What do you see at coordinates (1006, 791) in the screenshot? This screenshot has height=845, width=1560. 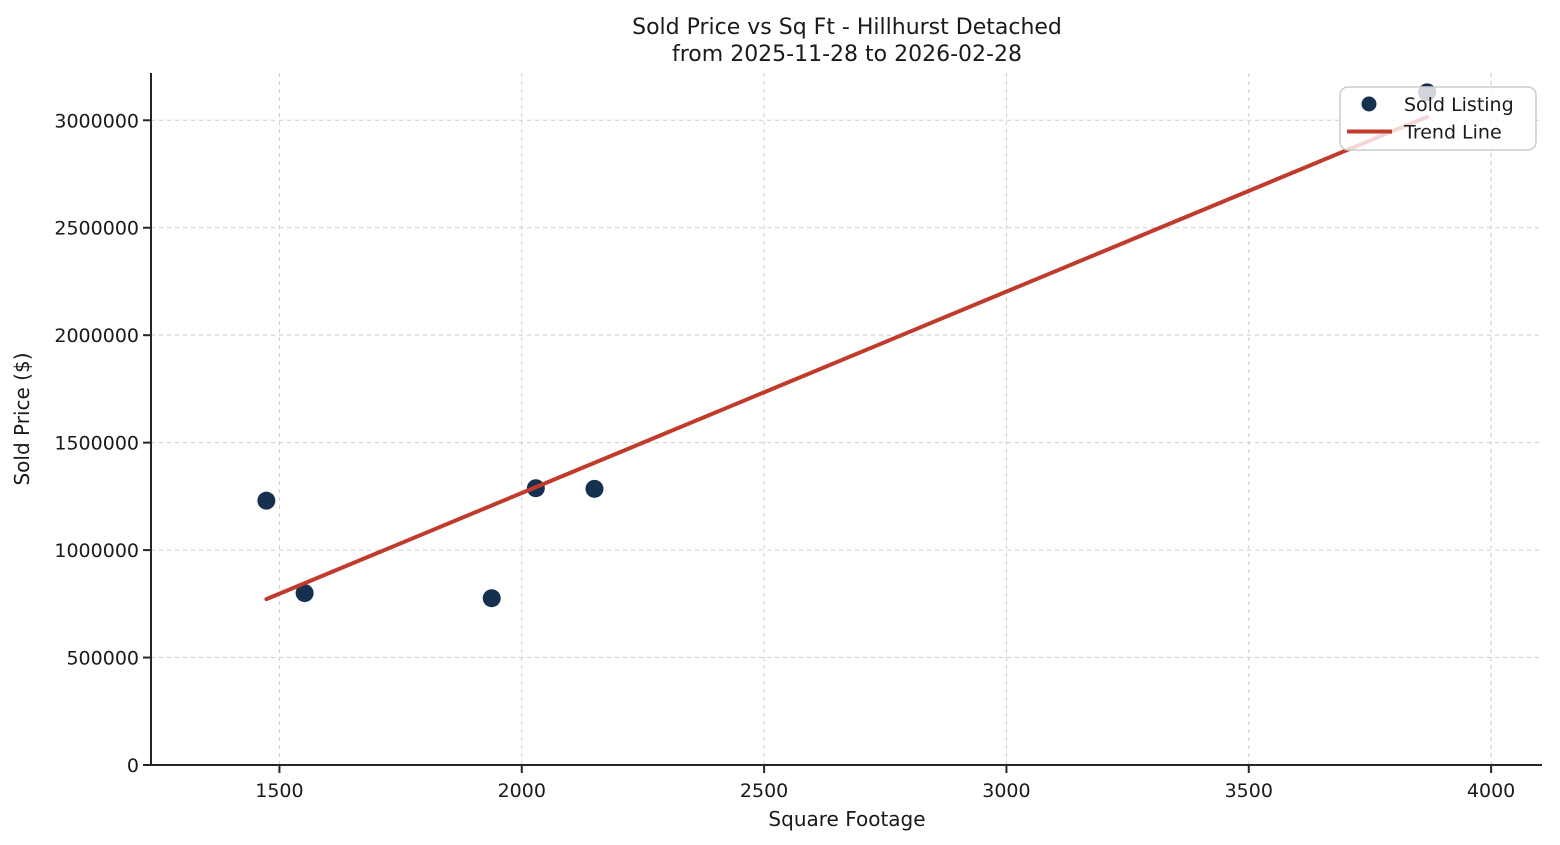 I see `x-tick-label: 3000` at bounding box center [1006, 791].